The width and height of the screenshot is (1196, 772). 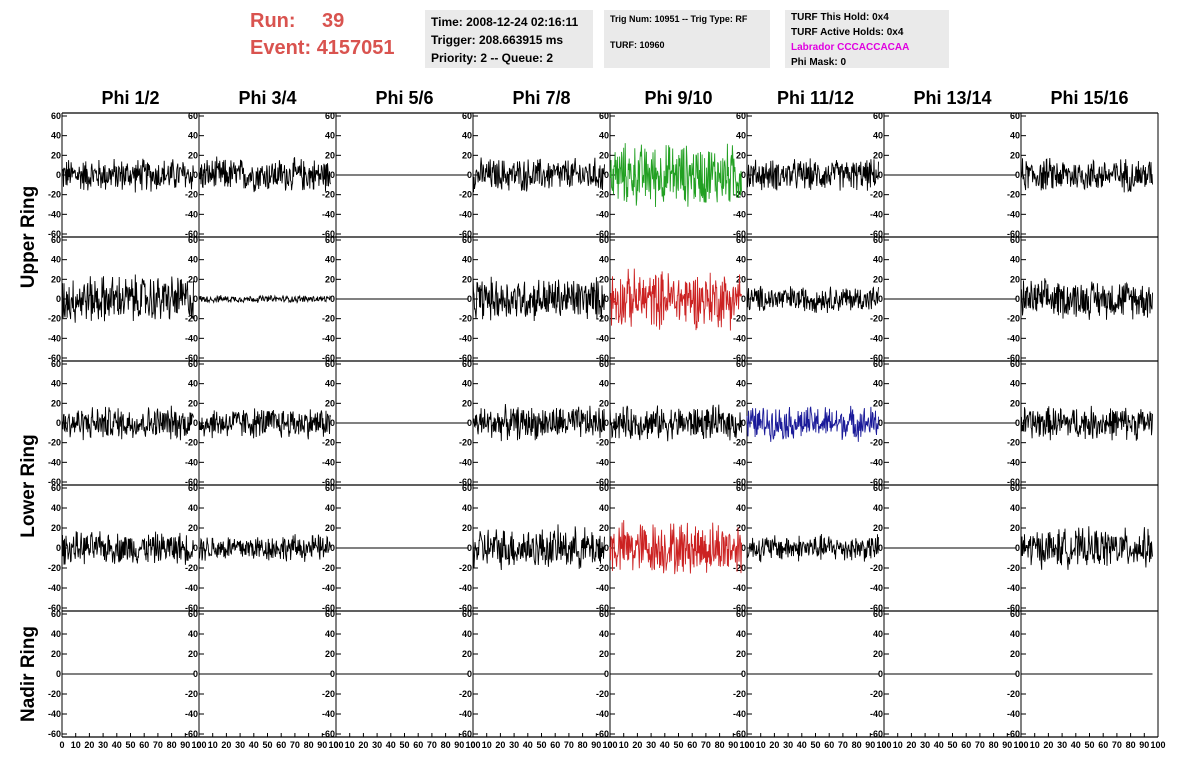 What do you see at coordinates (497, 40) in the screenshot?
I see `trigger-text: Trigger: 208.663915 ms` at bounding box center [497, 40].